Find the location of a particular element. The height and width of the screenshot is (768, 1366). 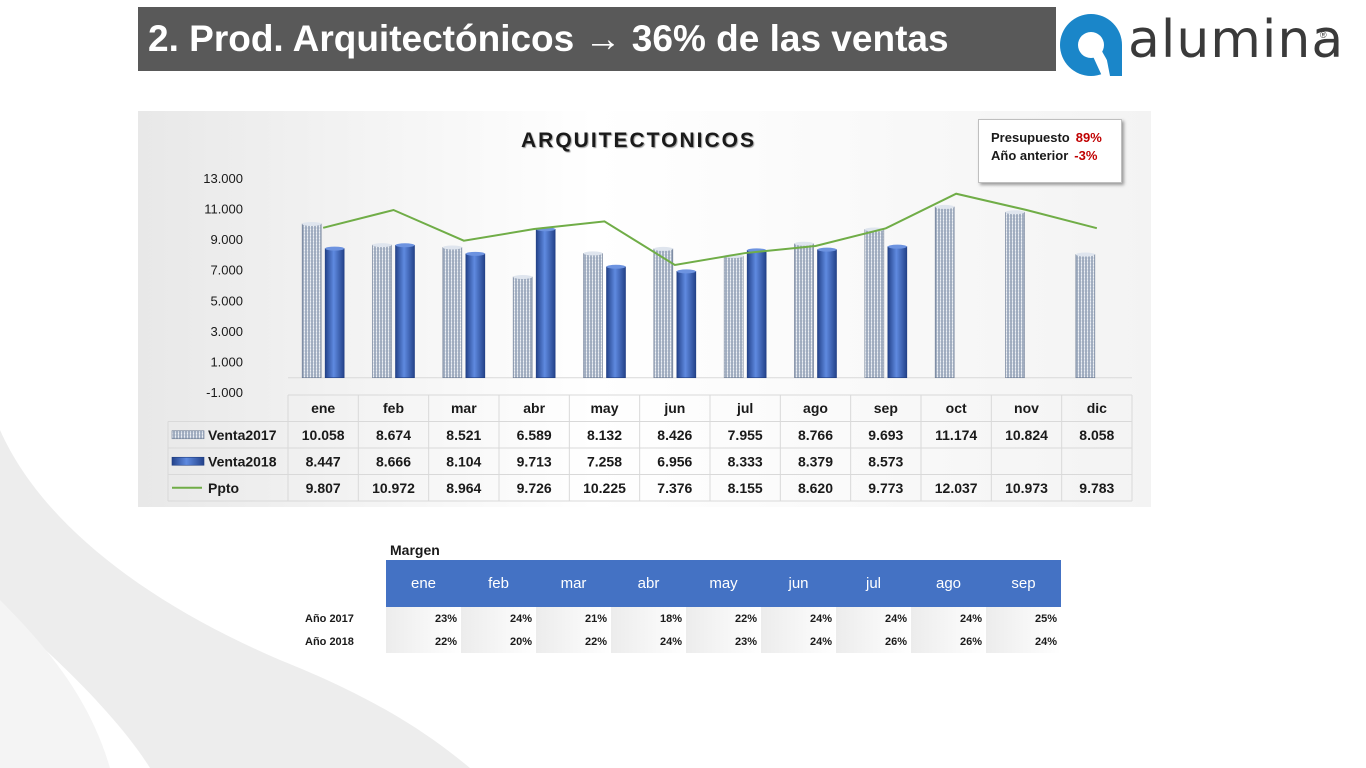

x-tick-label: oct is located at coordinates (956, 408).